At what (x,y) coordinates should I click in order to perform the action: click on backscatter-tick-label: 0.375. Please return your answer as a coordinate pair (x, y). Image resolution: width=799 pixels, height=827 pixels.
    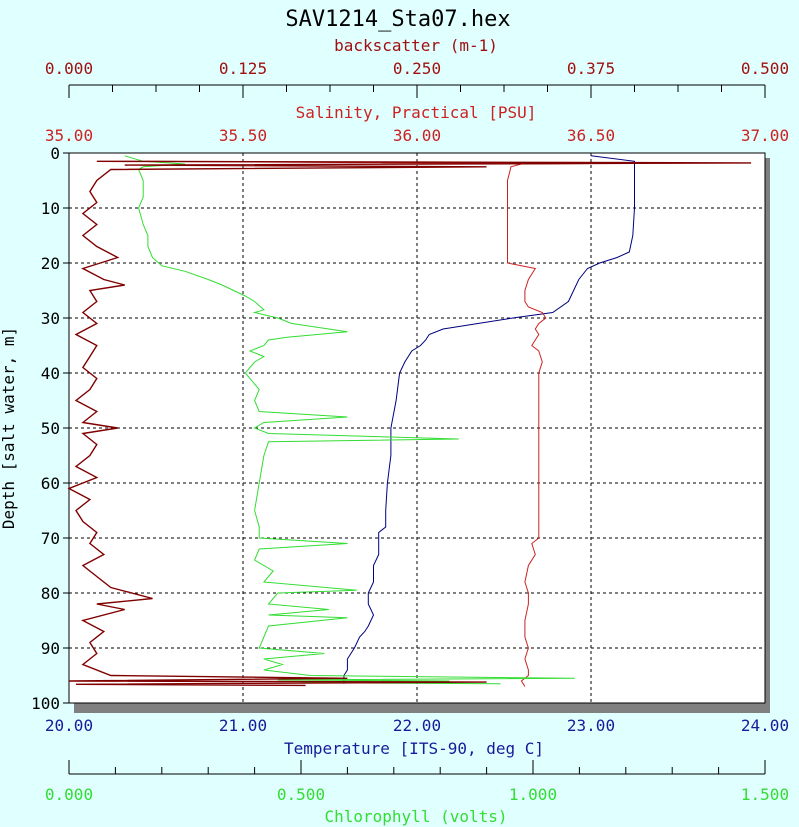
    Looking at the image, I should click on (591, 68).